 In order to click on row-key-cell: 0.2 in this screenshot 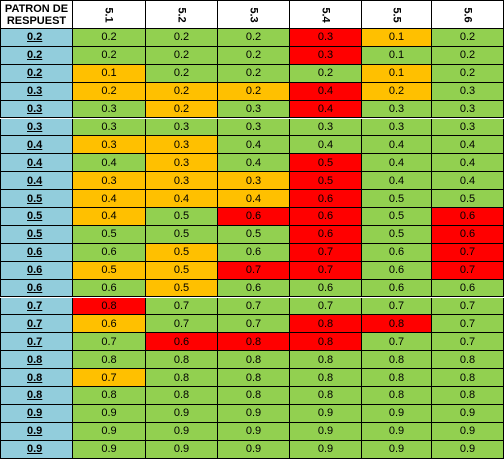, I will do `click(36, 38)`.